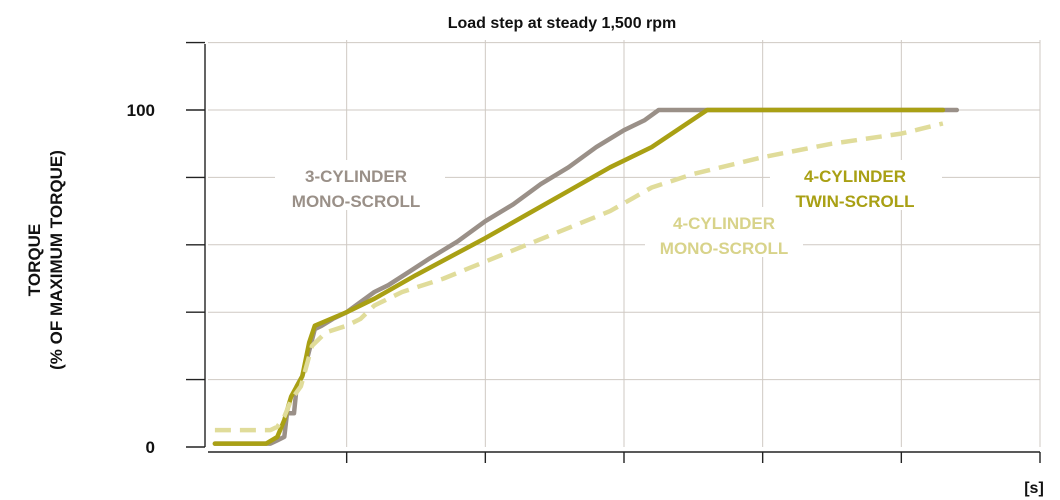  I want to click on chart-title: Load step at steady 1,500 rpm, so click(562, 23).